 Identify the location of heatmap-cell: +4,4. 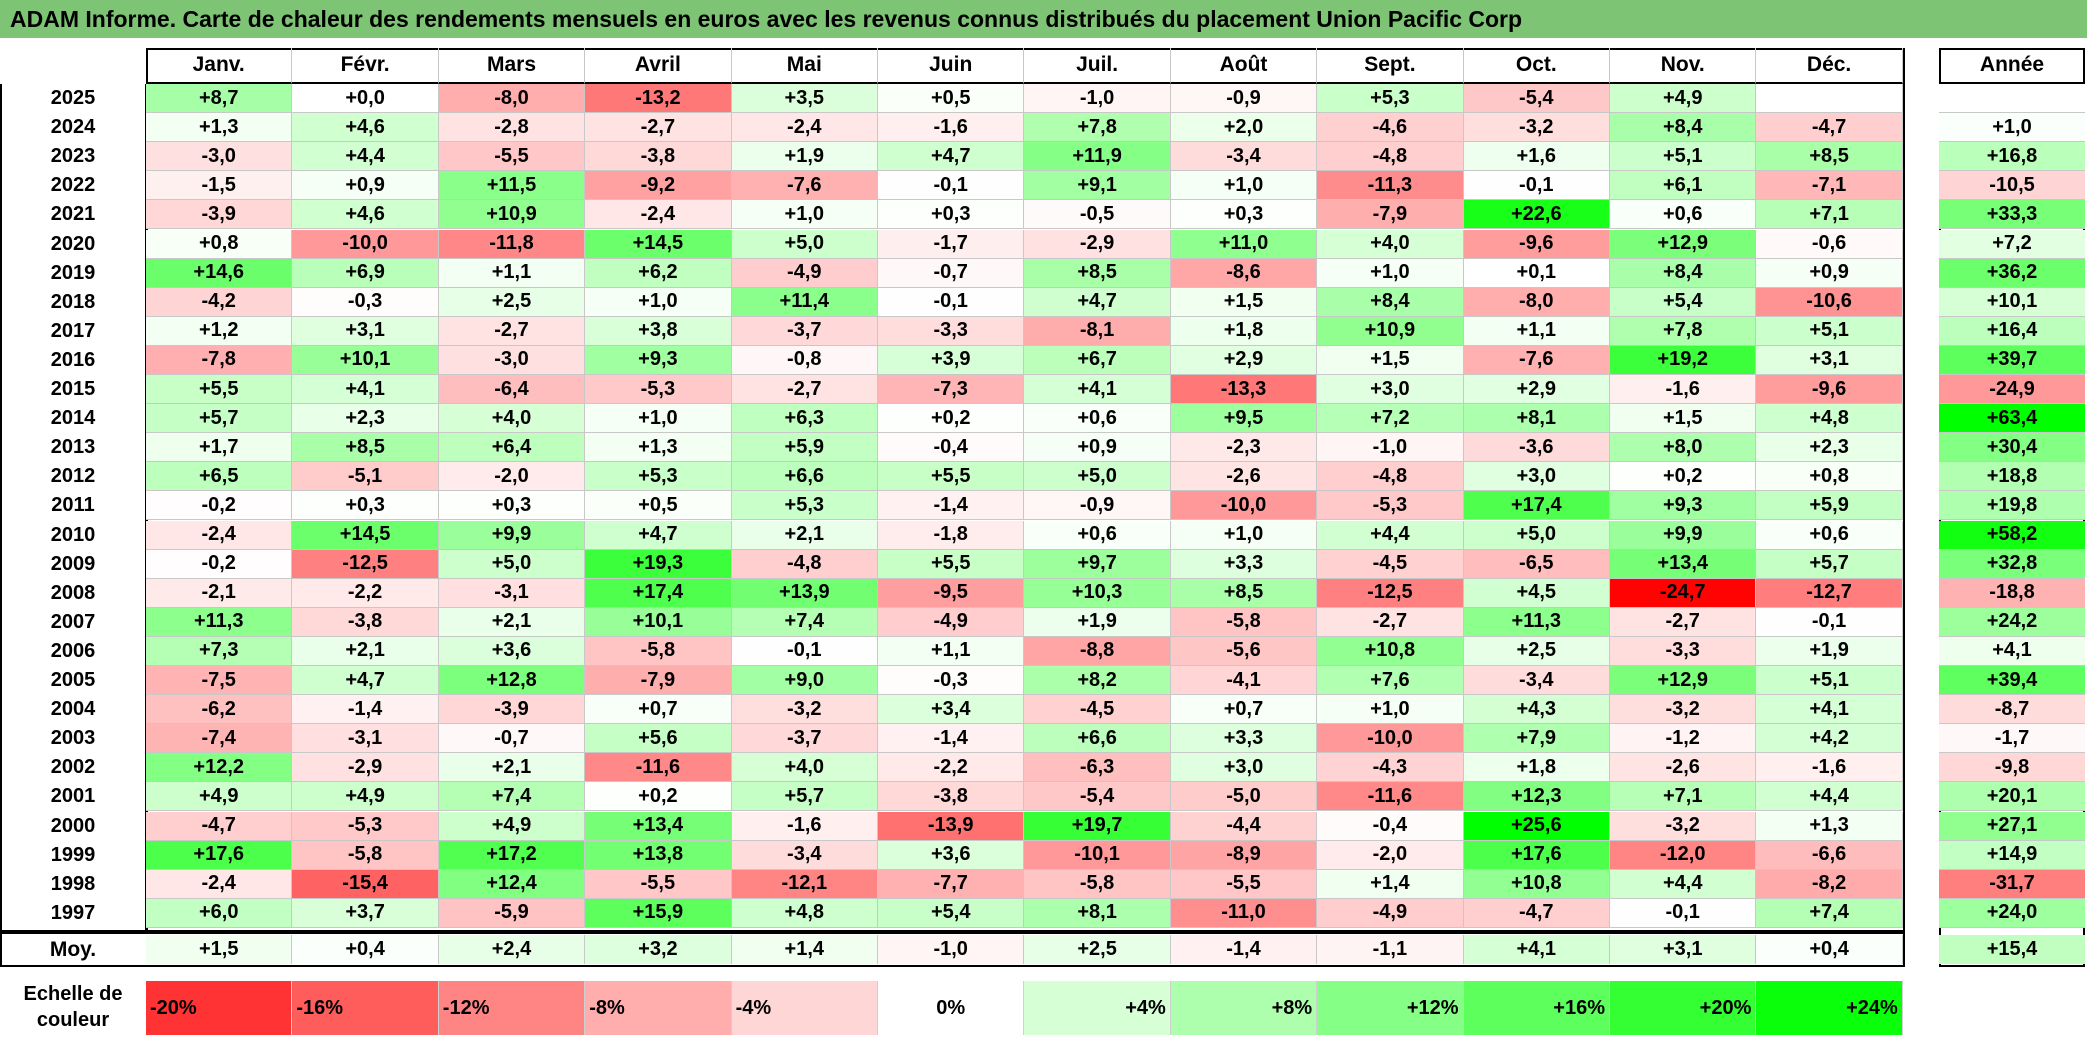
(1390, 535).